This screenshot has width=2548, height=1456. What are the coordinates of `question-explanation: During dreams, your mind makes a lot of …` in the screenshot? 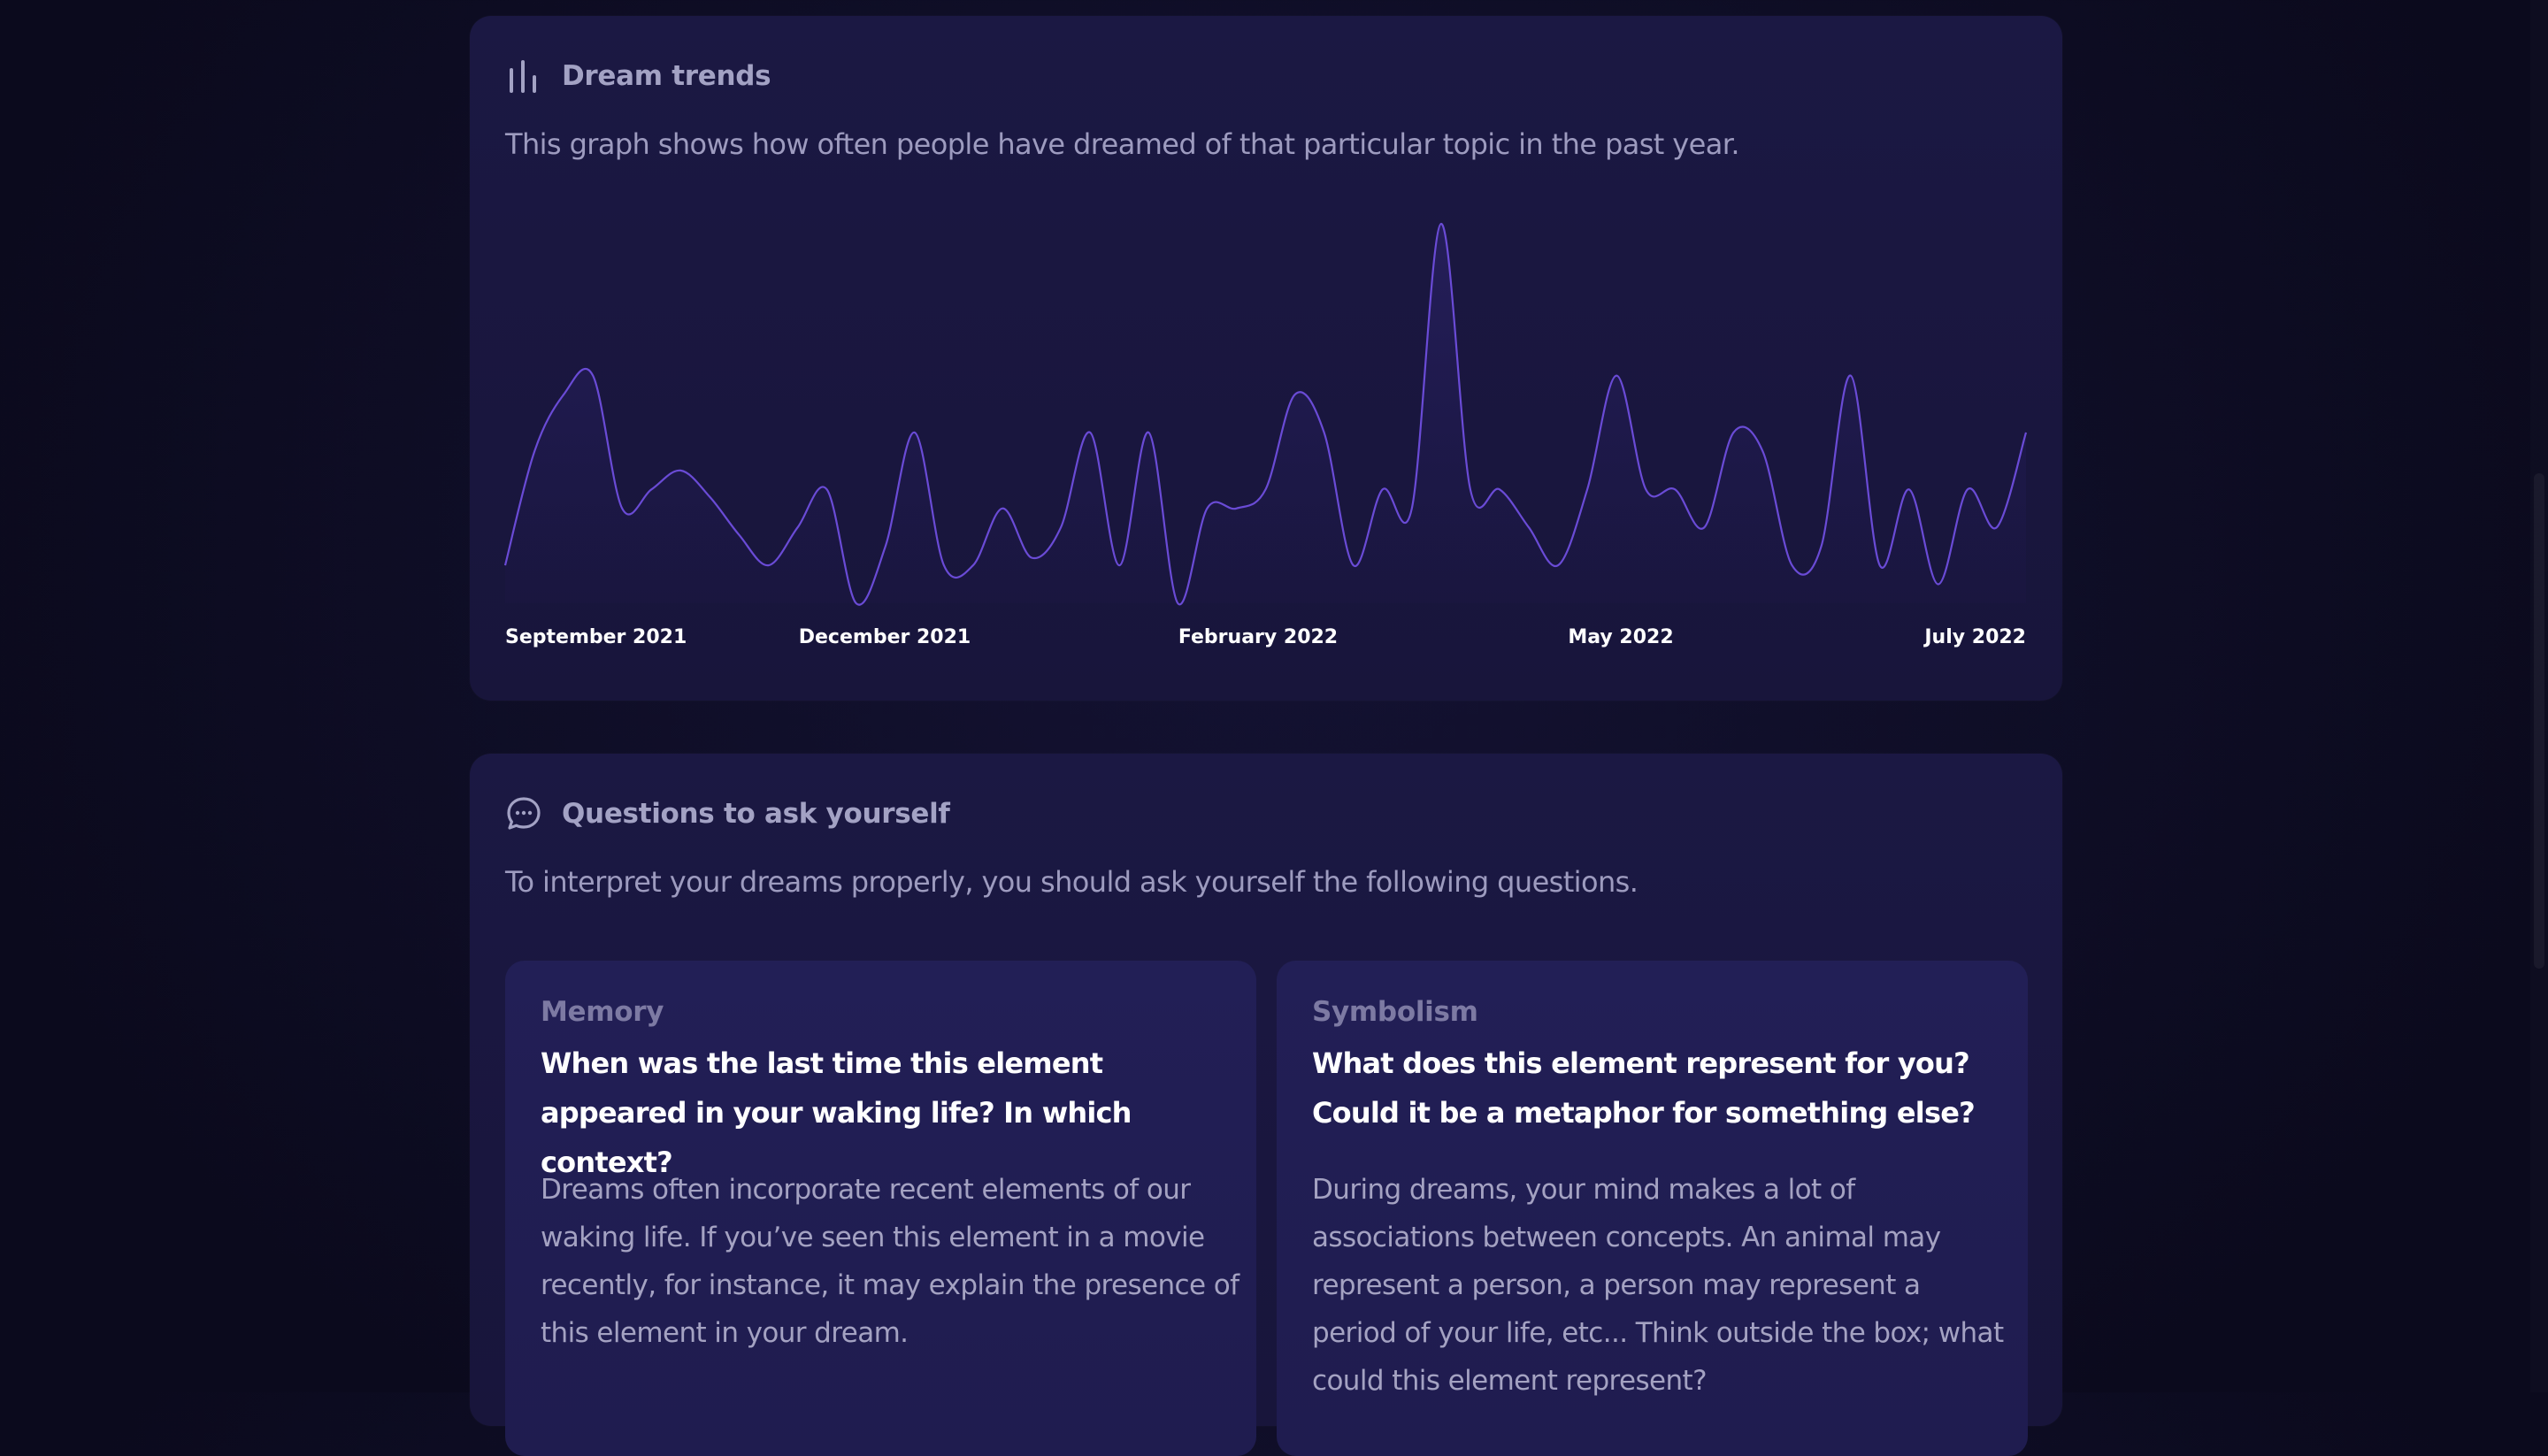 It's located at (1658, 1285).